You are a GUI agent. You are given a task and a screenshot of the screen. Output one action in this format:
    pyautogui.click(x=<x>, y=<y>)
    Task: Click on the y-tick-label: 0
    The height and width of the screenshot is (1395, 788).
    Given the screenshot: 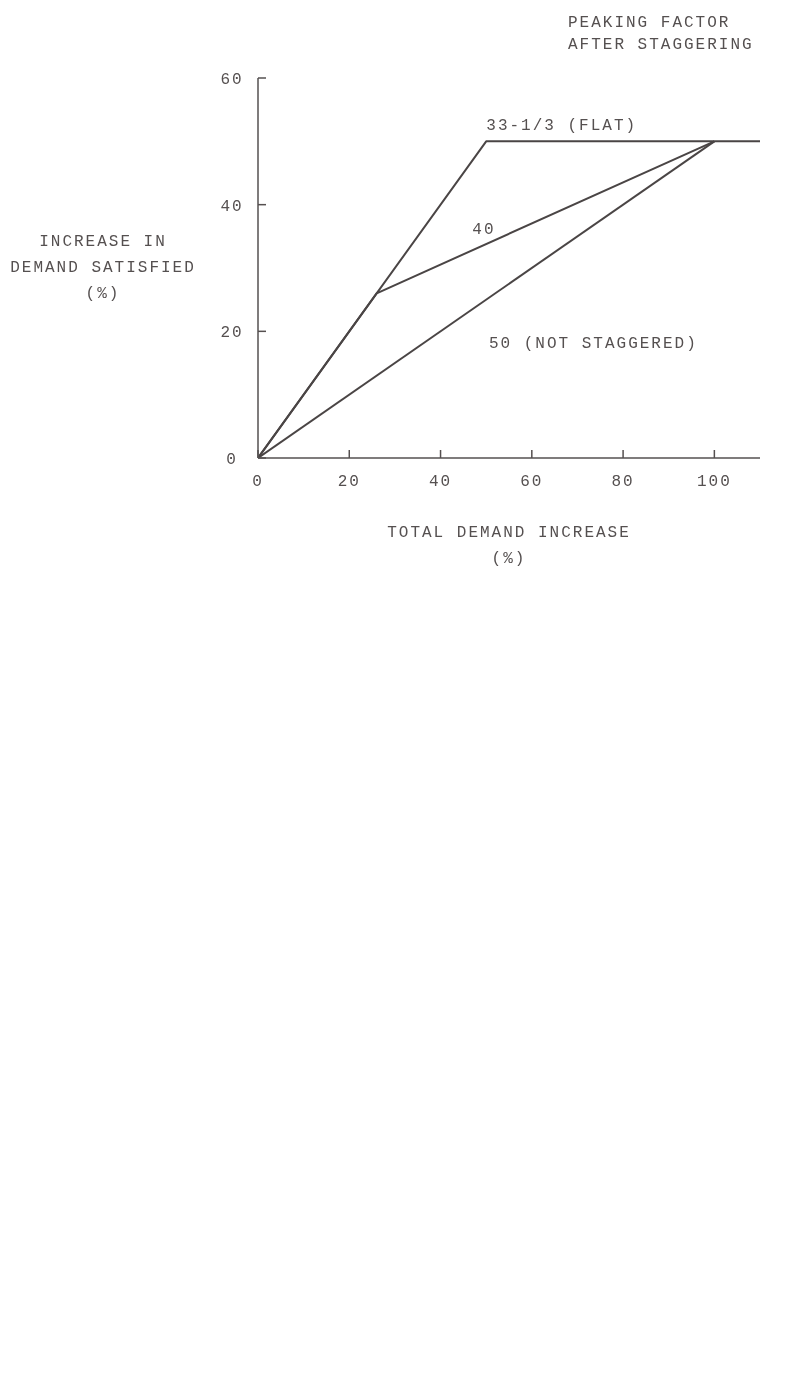 What is the action you would take?
    pyautogui.click(x=232, y=460)
    